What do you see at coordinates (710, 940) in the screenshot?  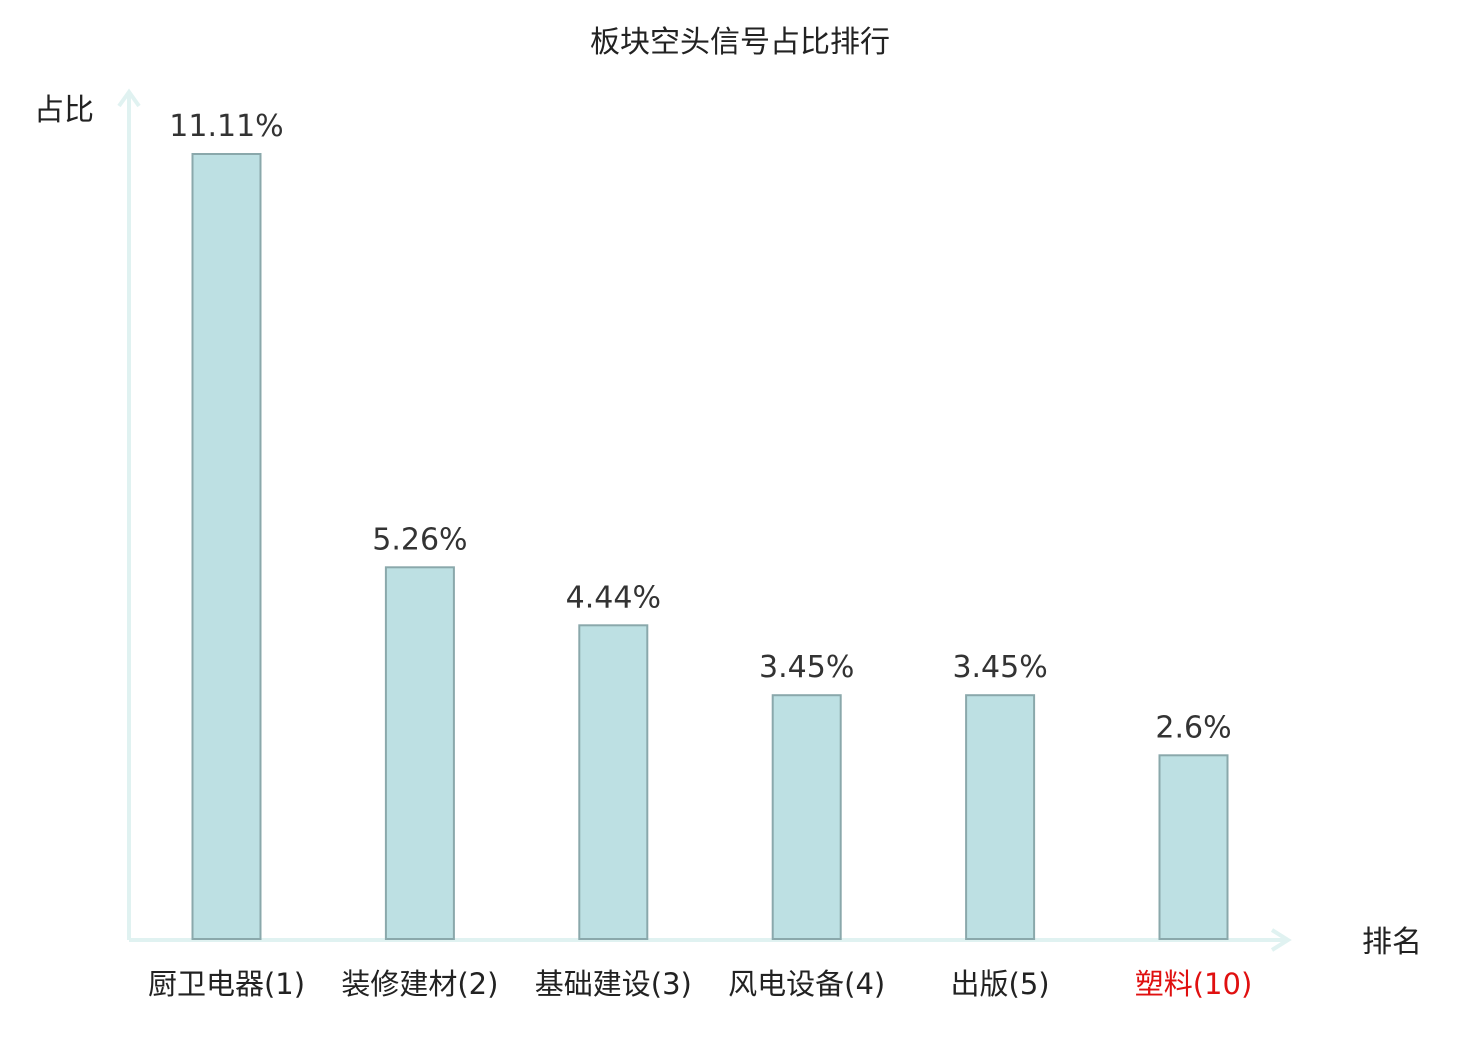 I see `x-axis` at bounding box center [710, 940].